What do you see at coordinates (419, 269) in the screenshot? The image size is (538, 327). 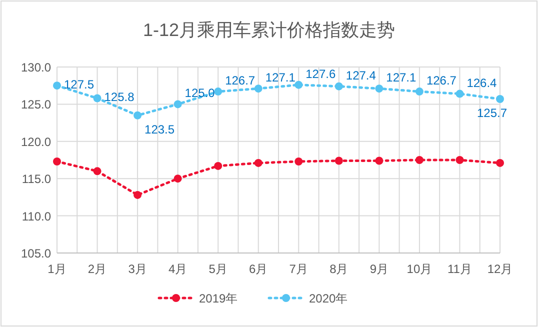 I see `x-tick-label: 10月` at bounding box center [419, 269].